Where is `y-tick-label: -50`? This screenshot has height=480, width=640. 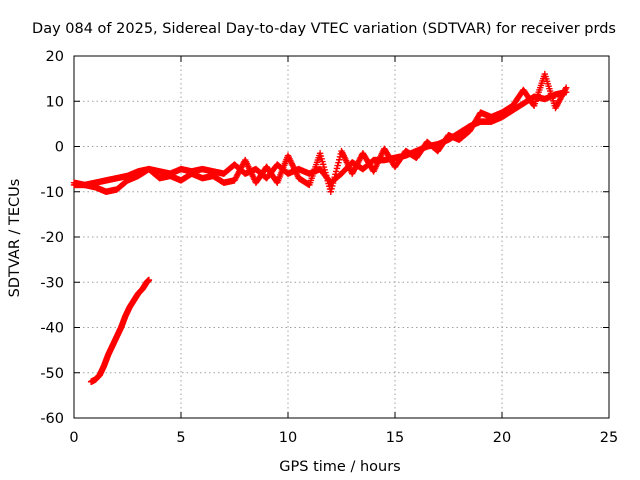
y-tick-label: -50 is located at coordinates (52, 374).